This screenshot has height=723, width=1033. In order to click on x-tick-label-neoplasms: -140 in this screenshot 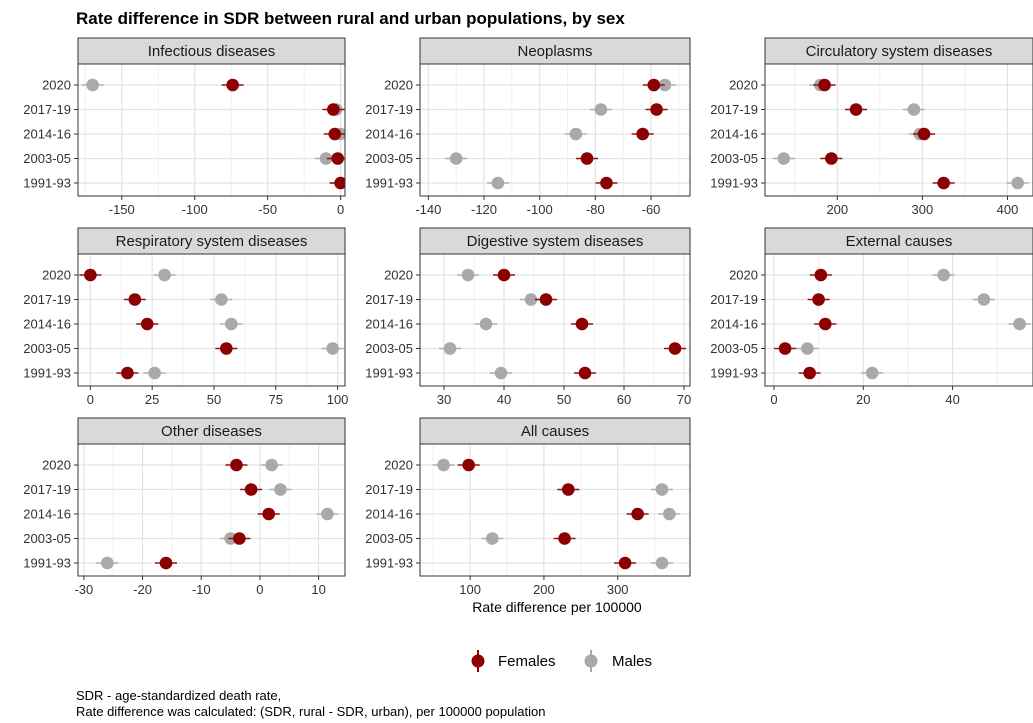, I will do `click(428, 209)`.